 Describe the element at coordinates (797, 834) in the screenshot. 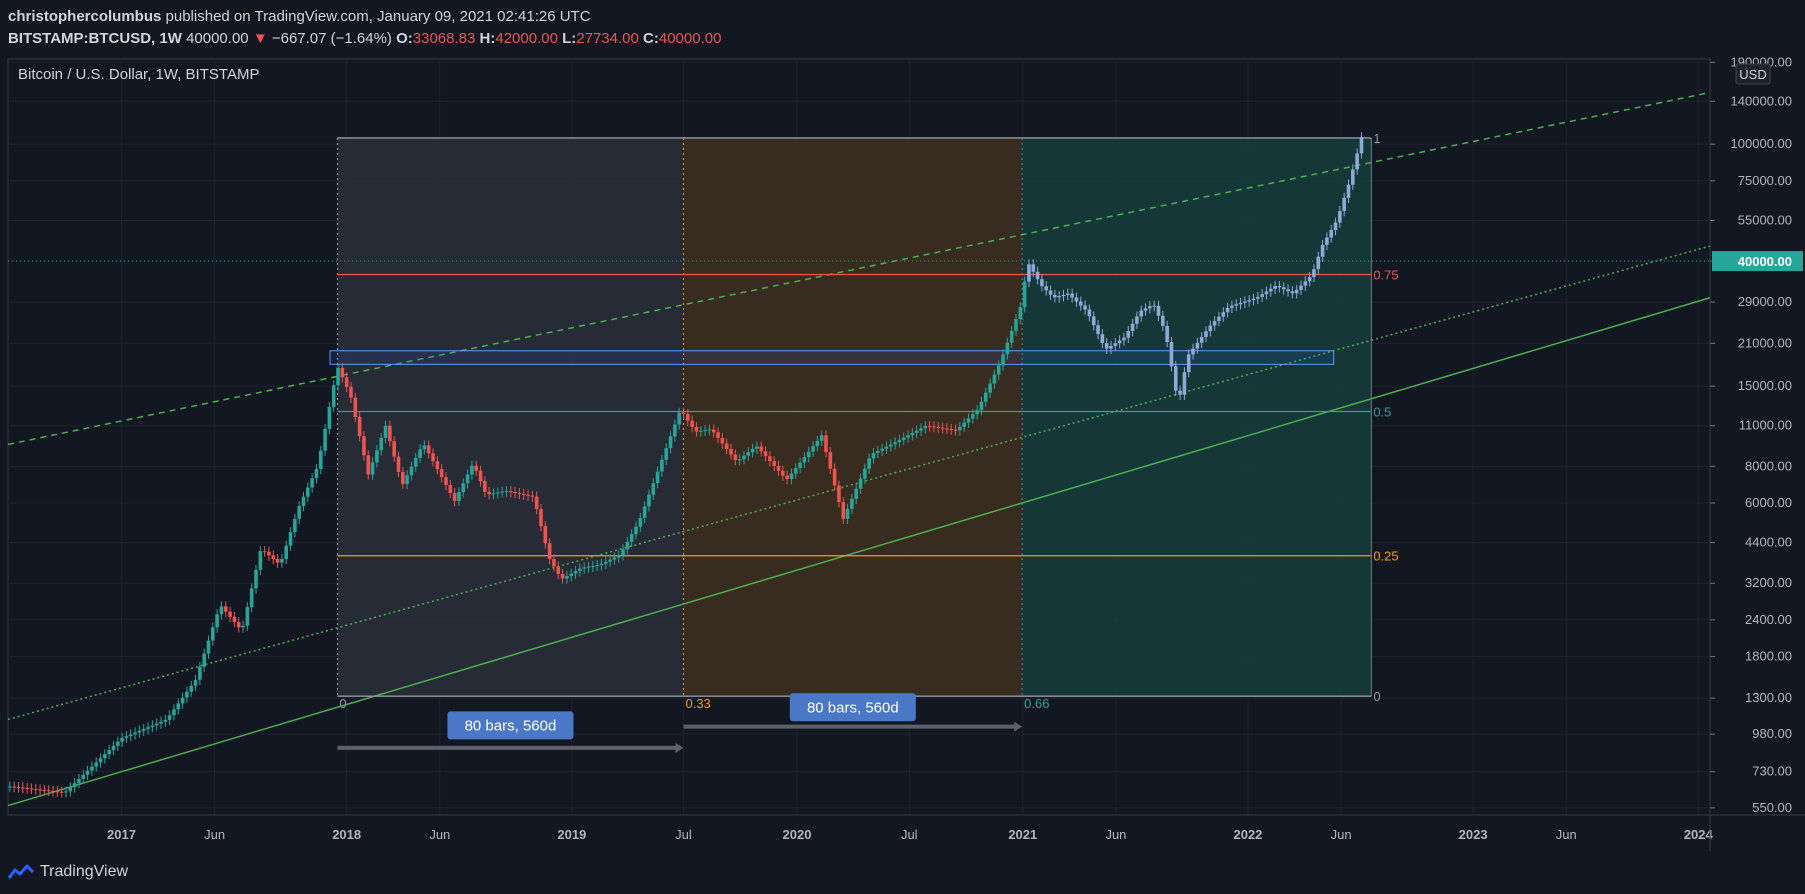

I see `x-tick-label: 2020` at that location.